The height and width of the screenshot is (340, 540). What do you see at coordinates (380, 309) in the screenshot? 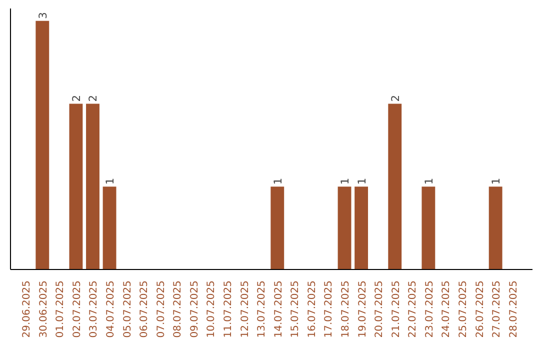
I see `x-tick-label: 20.07.2025` at bounding box center [380, 309].